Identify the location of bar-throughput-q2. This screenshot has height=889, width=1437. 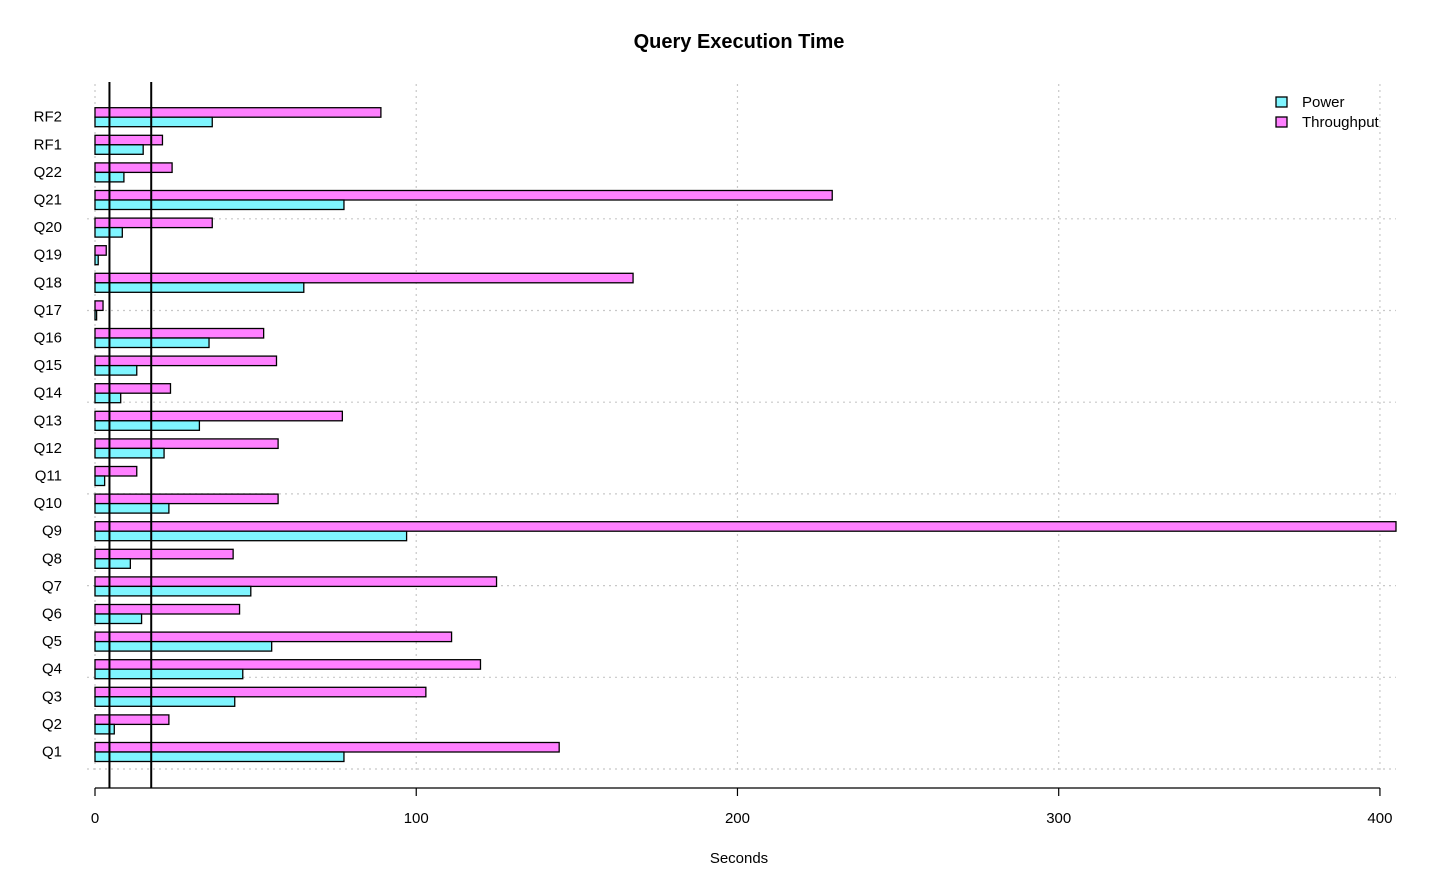
(132, 720).